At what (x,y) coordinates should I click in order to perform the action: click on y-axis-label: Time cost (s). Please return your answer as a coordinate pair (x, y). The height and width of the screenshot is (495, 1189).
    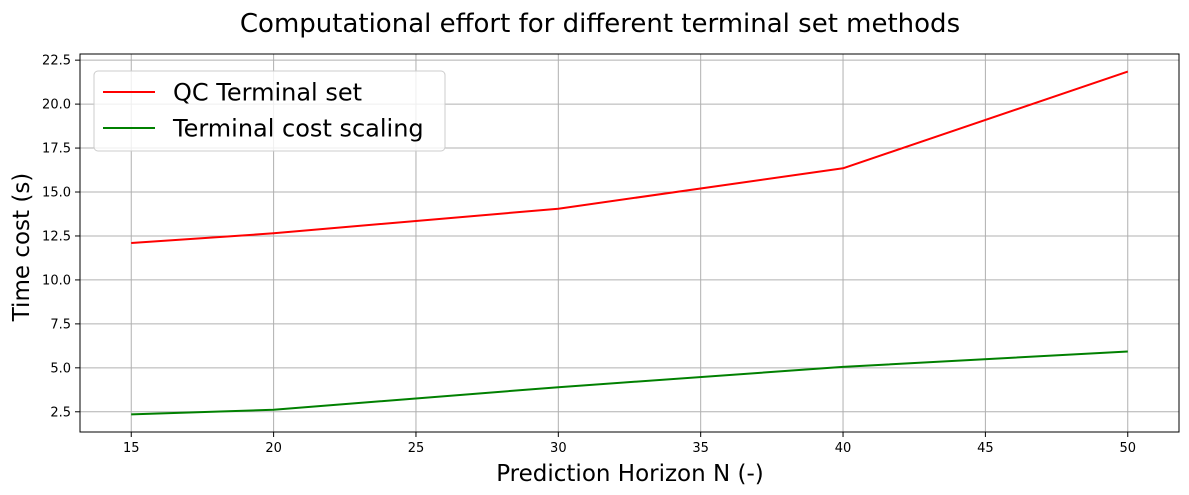
    Looking at the image, I should click on (22, 248).